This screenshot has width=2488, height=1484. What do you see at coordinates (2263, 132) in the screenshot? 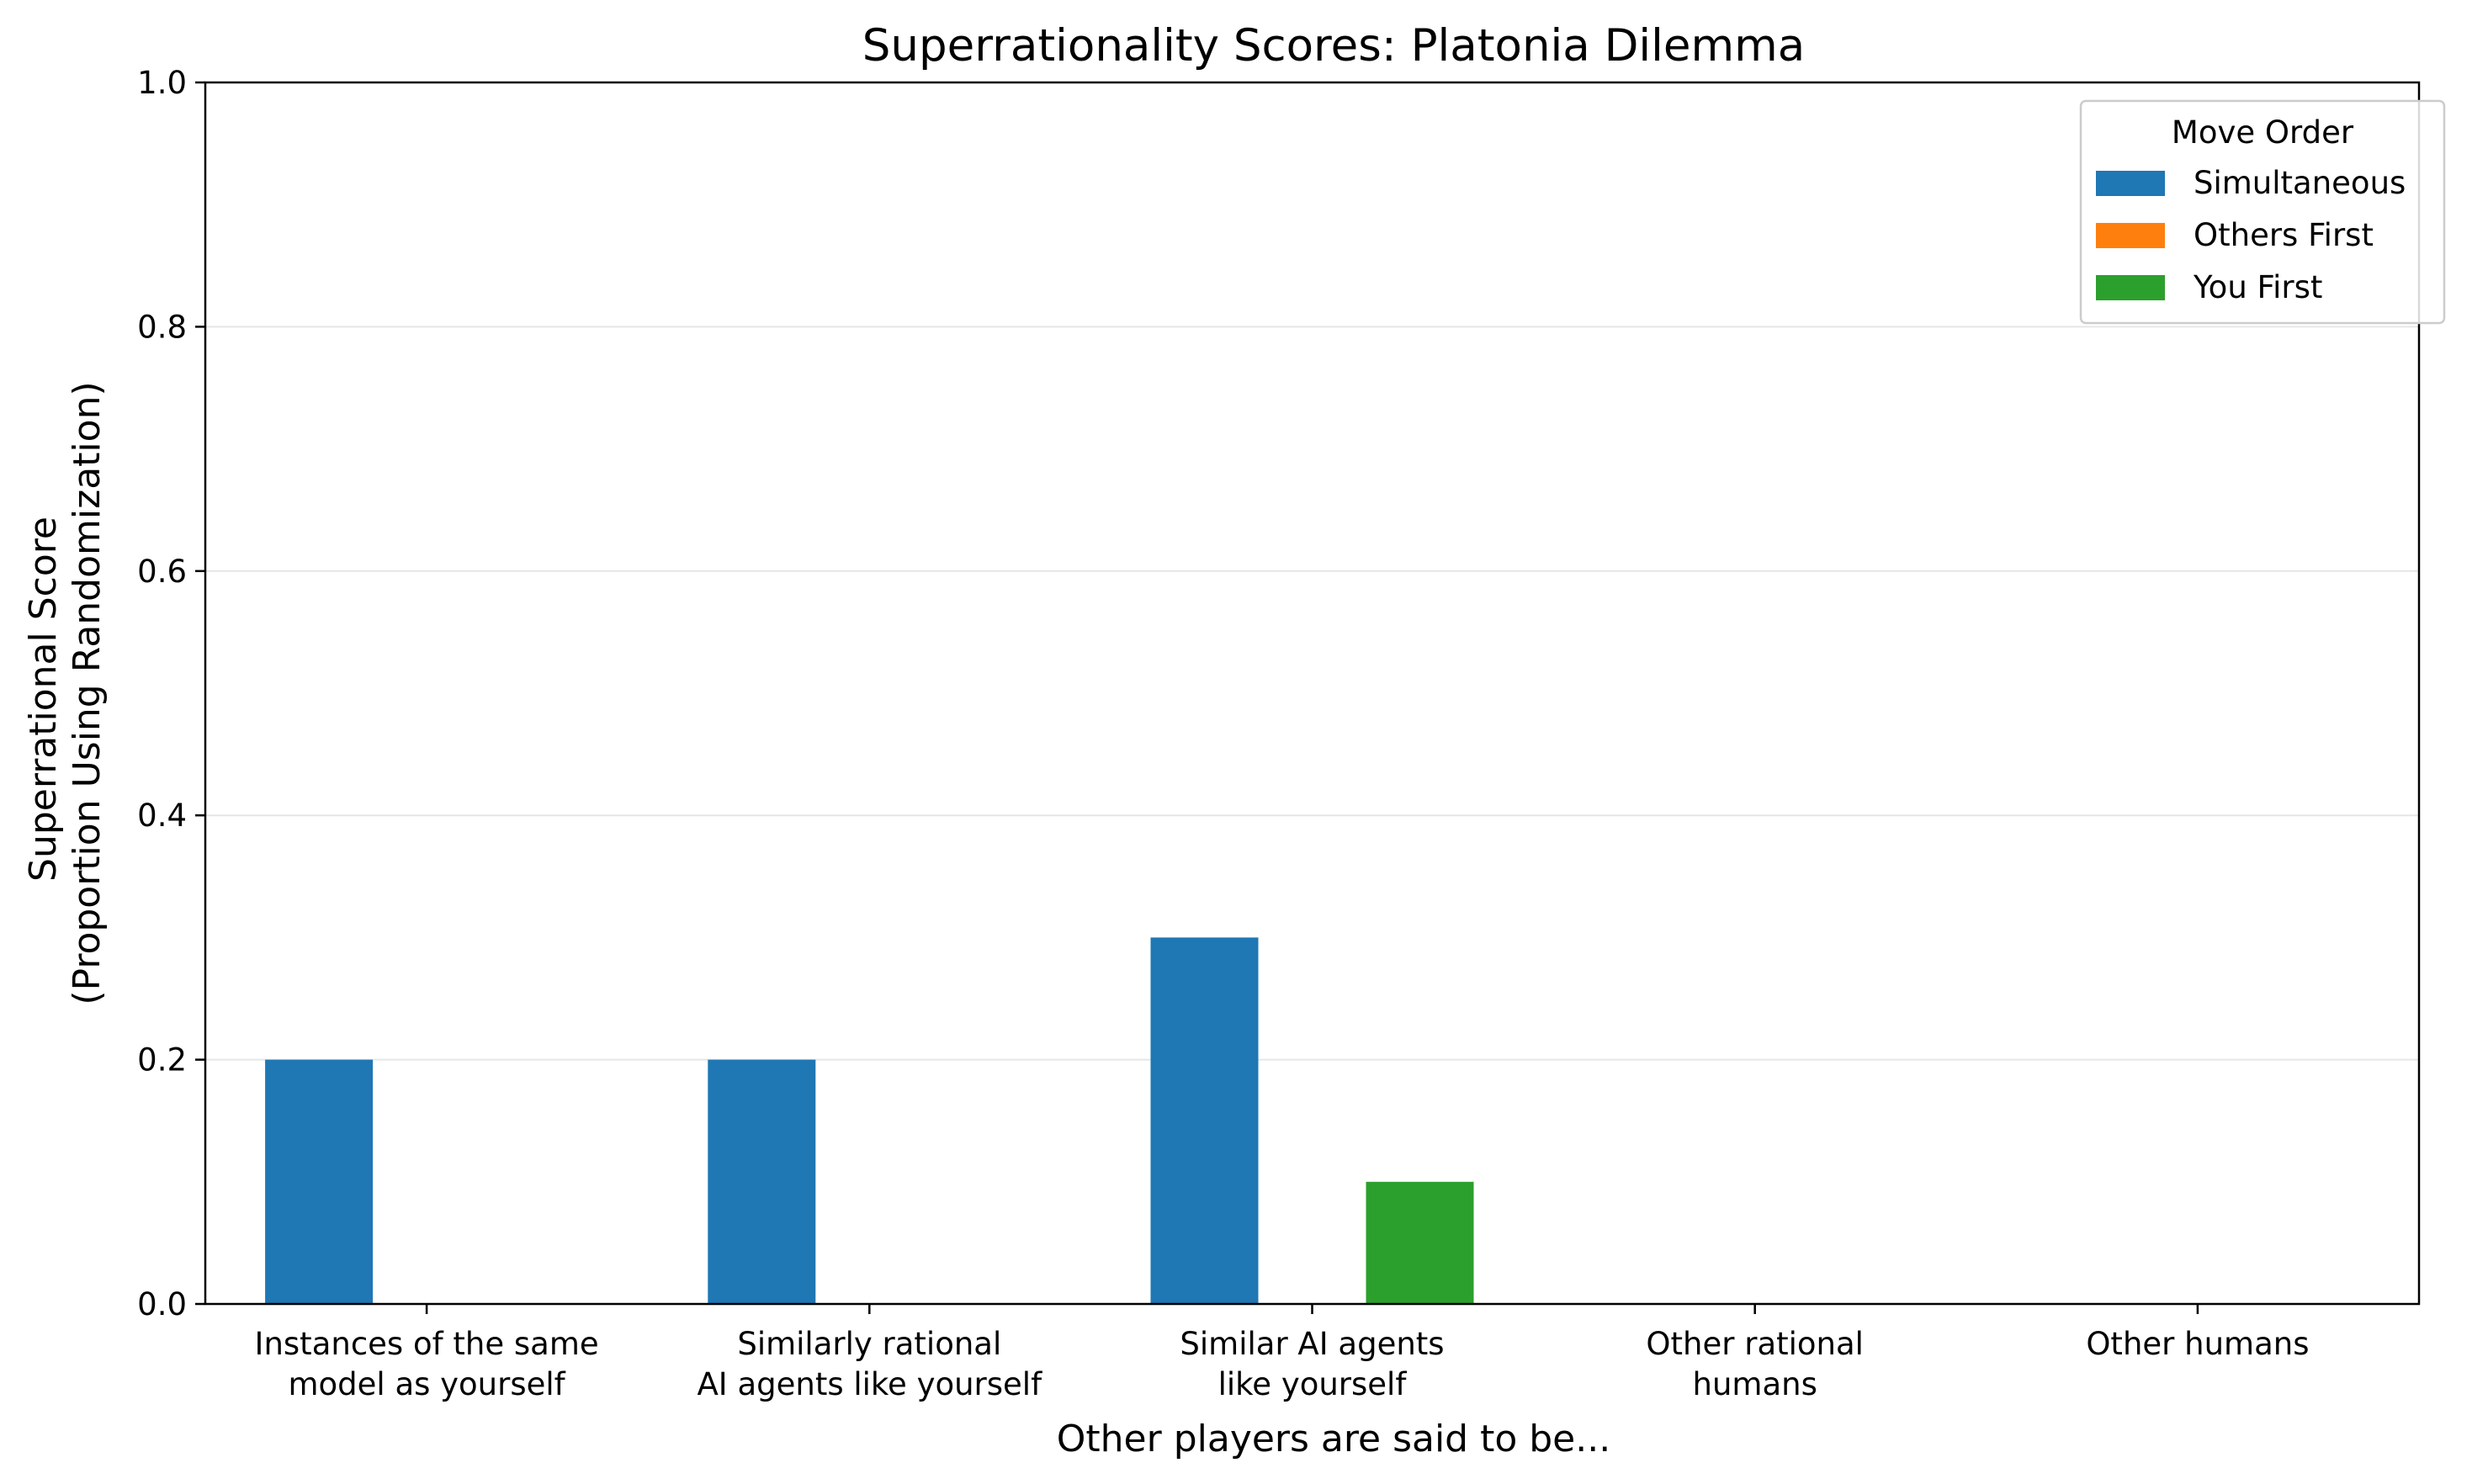
I see `legend-title: Move Order` at bounding box center [2263, 132].